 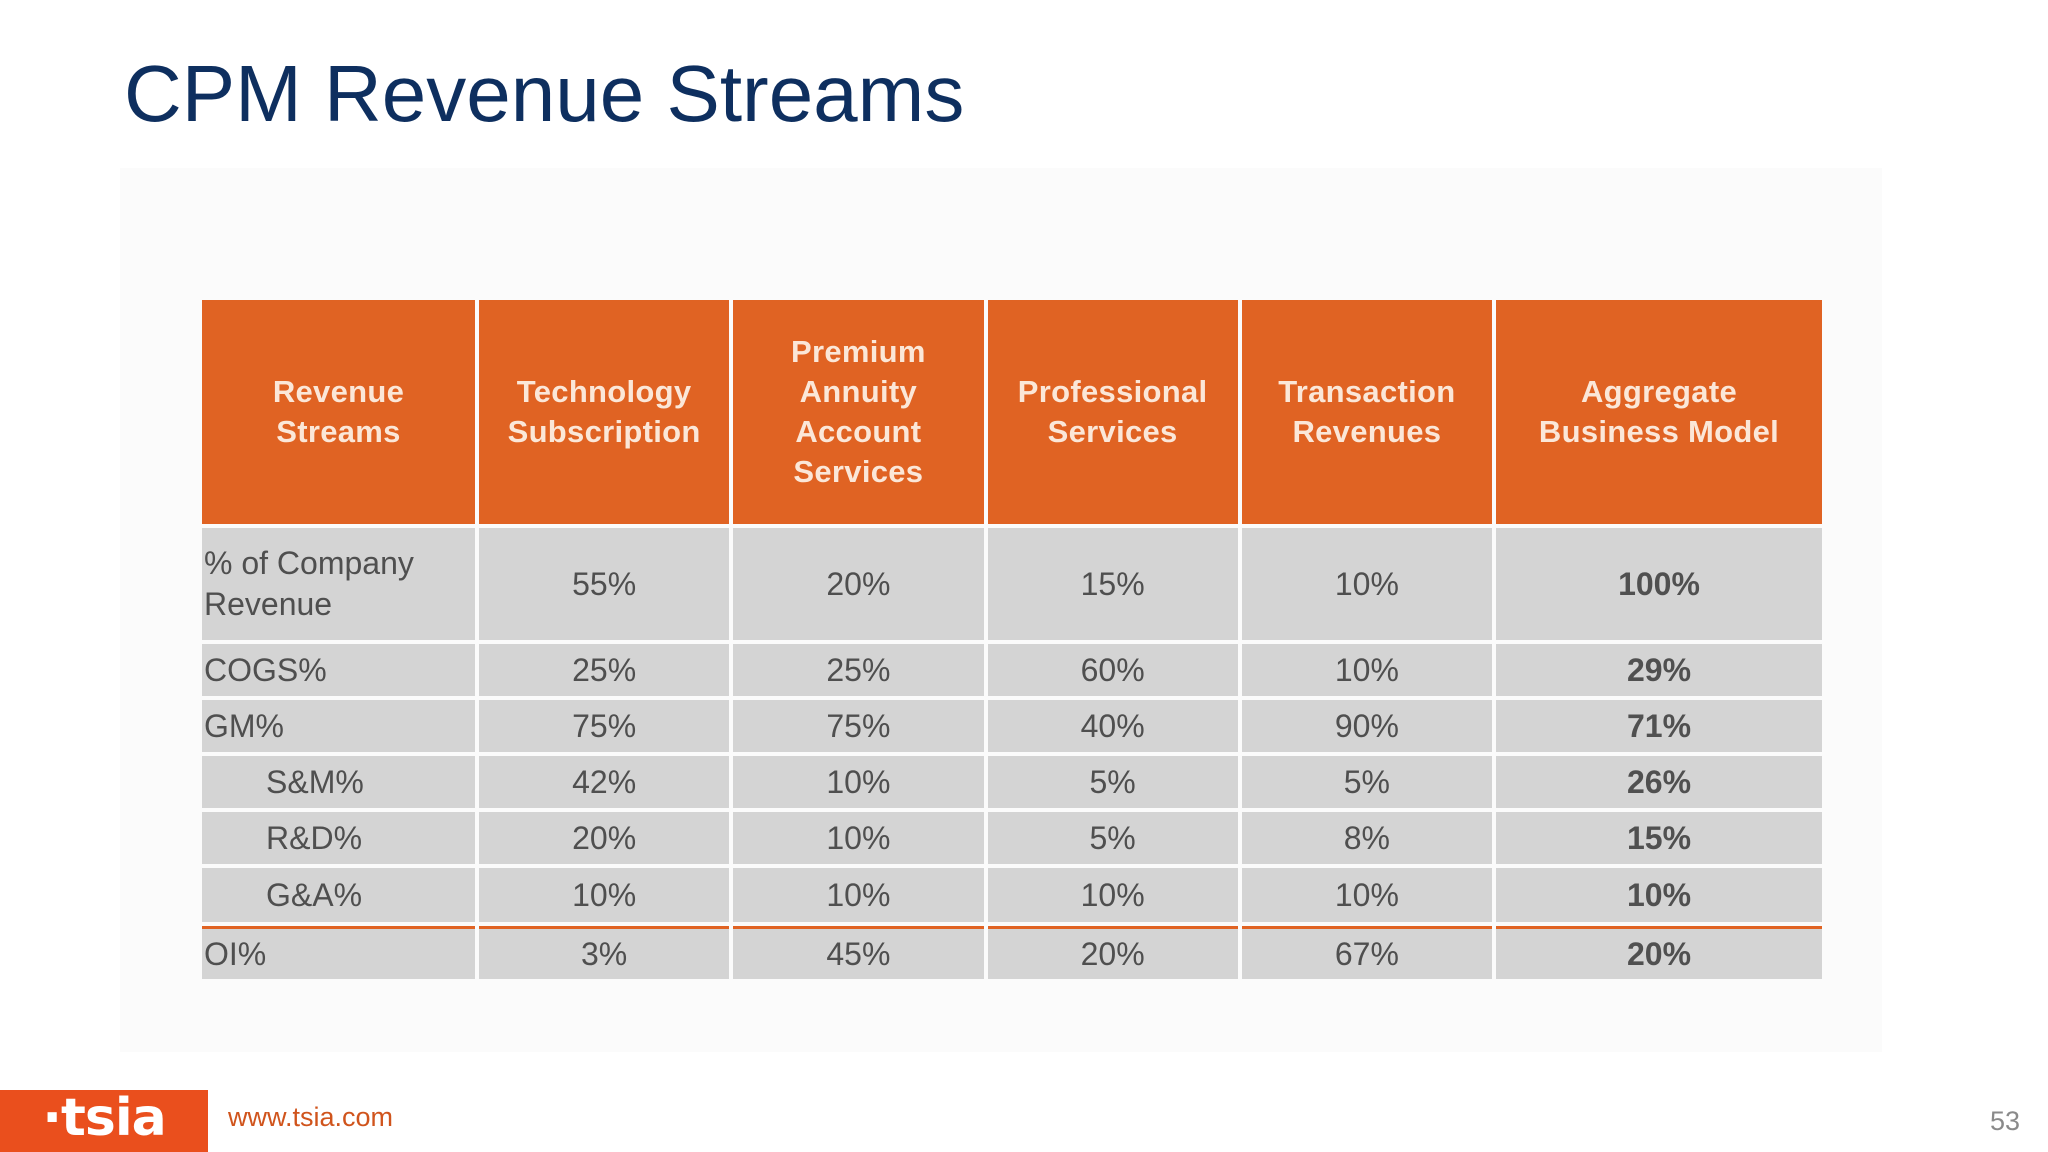 I want to click on row-label: COGS%, so click(x=338, y=670).